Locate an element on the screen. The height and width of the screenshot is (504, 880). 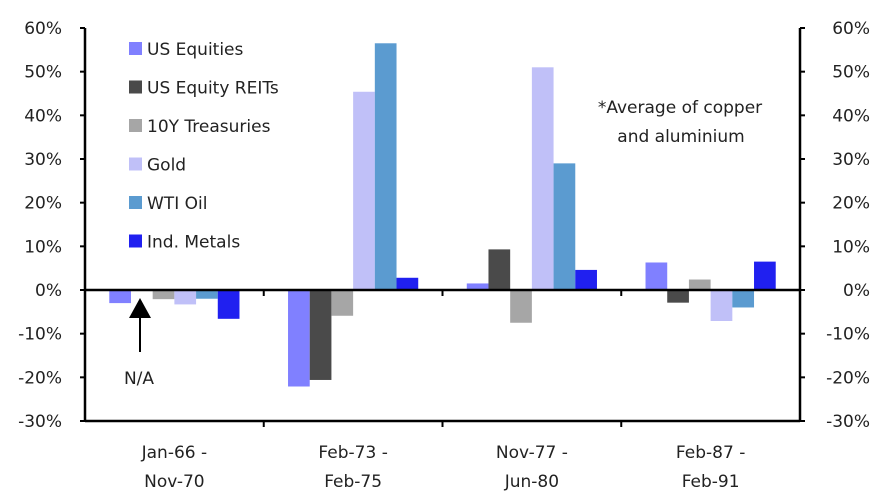
right-tick-label: 60% is located at coordinates (851, 29).